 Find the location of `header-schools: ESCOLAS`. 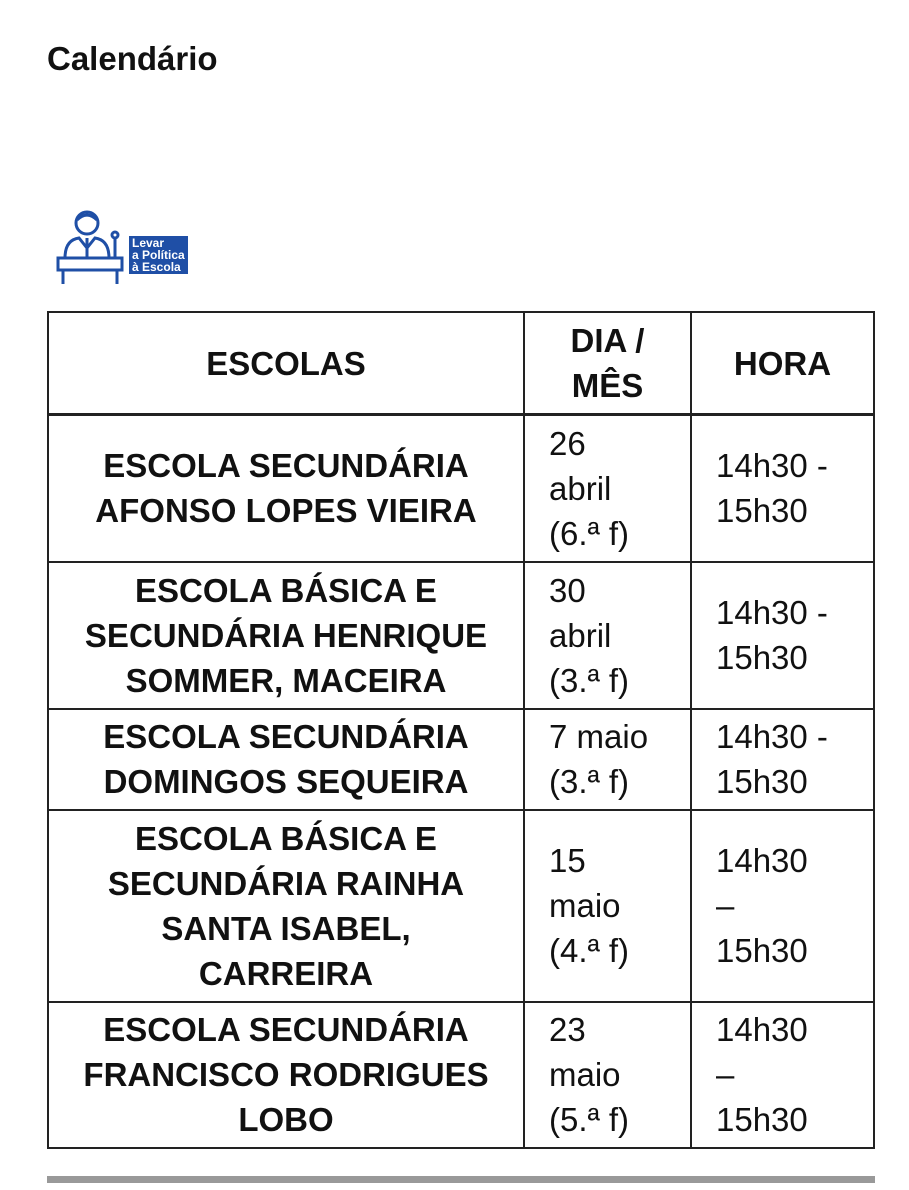

header-schools: ESCOLAS is located at coordinates (286, 363).